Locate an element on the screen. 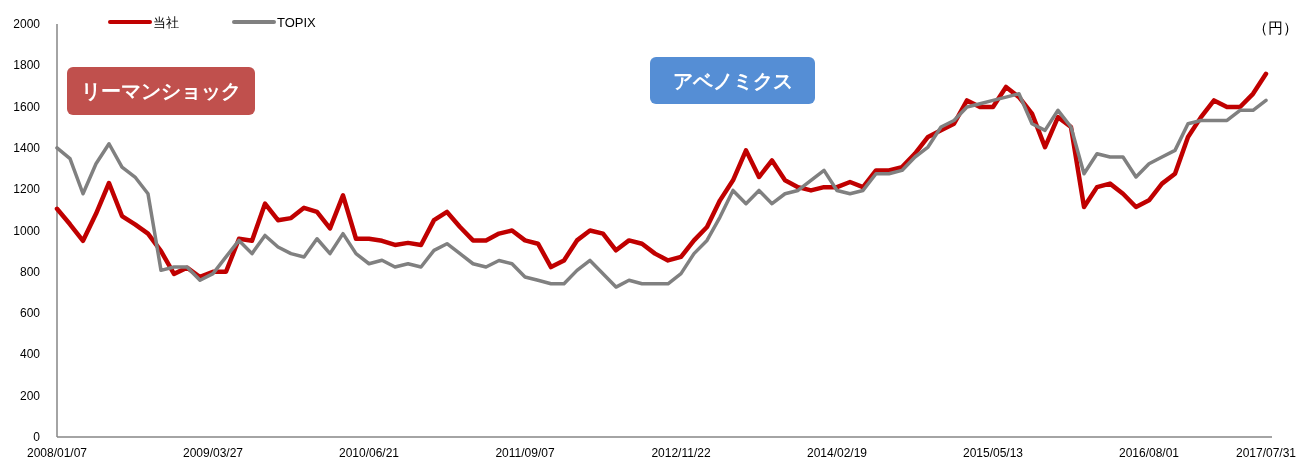  annotation: アベノミクス is located at coordinates (732, 80).